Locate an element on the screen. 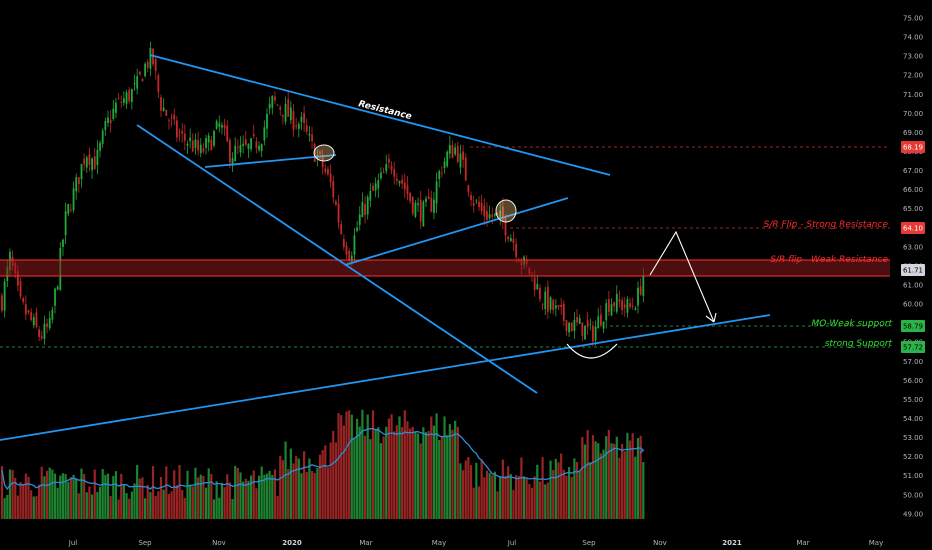  time-axis: Jul Sep Nov 2020 Mar May Jul Sep Nov 2021 Mar May is located at coordinates (475, 543).